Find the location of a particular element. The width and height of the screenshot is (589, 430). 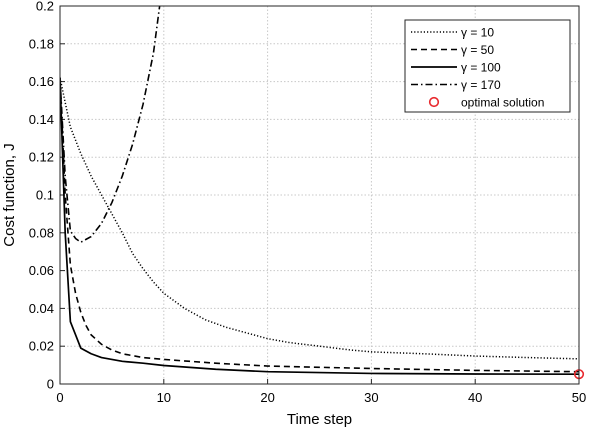

y-tick-label: 0.08 is located at coordinates (41, 232).